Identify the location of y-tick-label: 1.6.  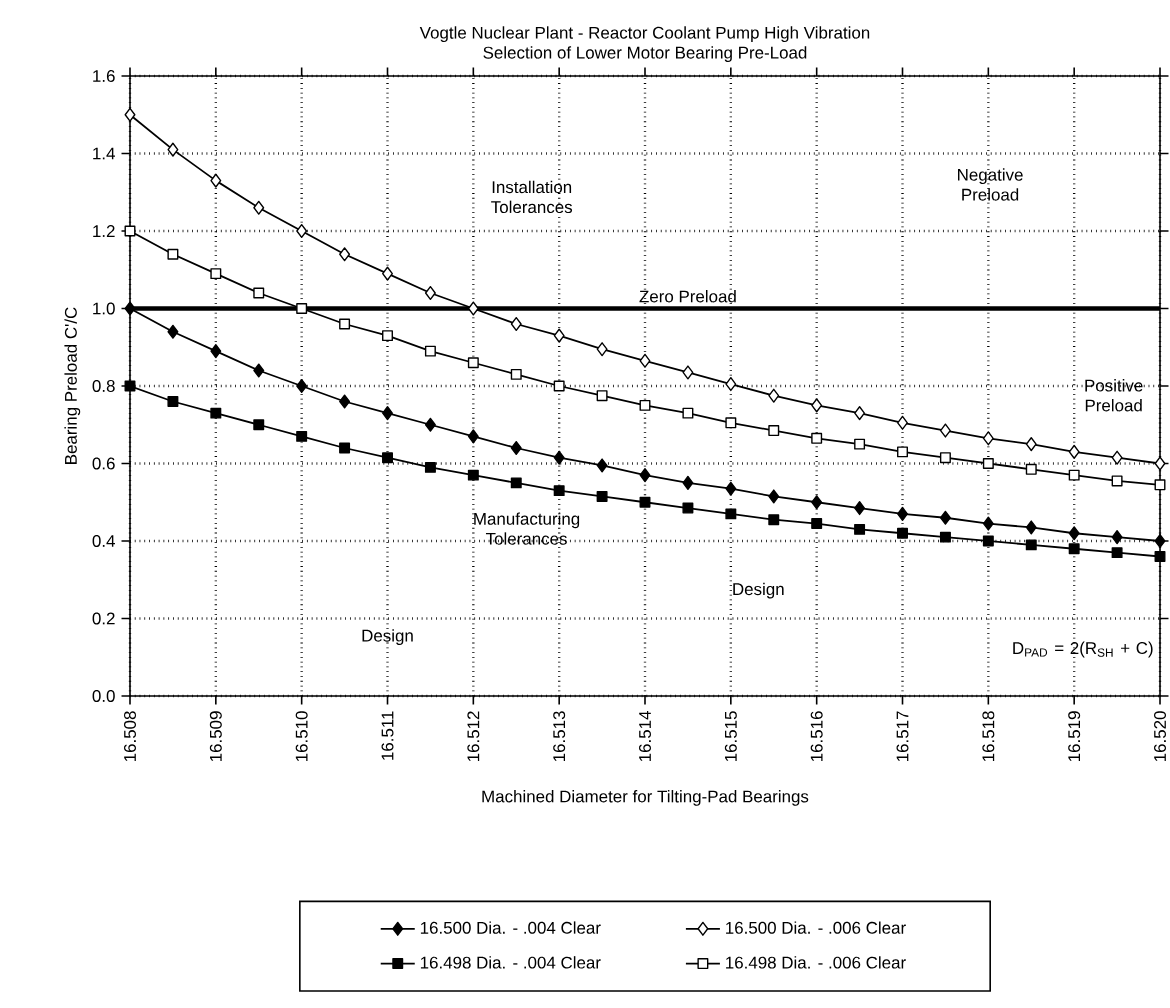
(104, 76).